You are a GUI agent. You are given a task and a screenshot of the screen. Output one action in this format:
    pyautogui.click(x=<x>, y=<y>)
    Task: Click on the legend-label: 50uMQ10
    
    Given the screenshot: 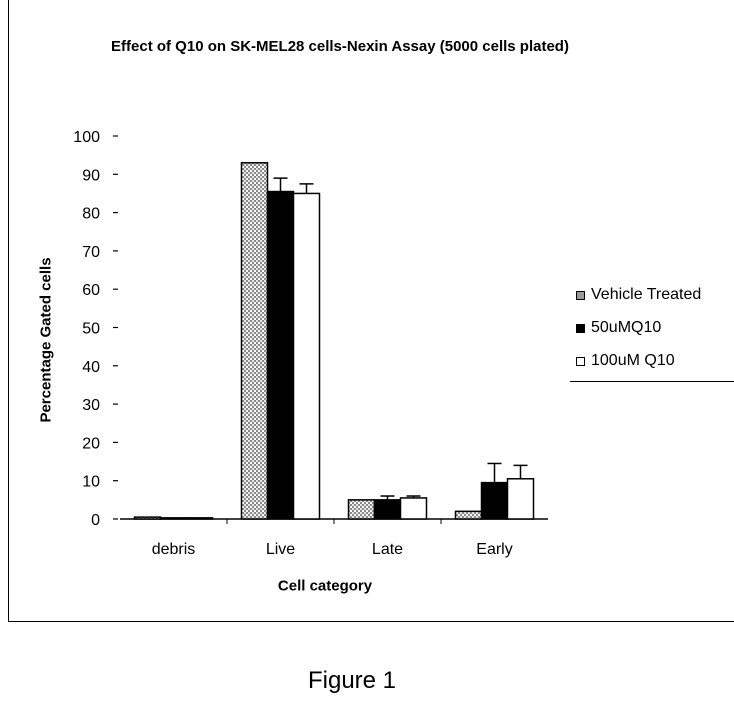 What is the action you would take?
    pyautogui.click(x=626, y=328)
    